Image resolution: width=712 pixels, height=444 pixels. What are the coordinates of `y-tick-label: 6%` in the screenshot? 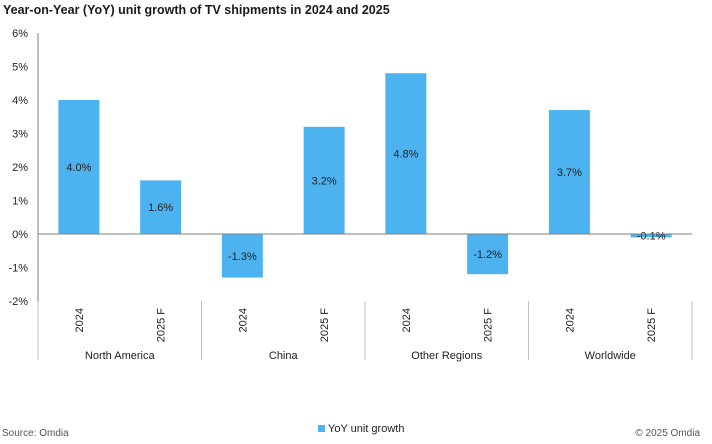 It's located at (20, 34).